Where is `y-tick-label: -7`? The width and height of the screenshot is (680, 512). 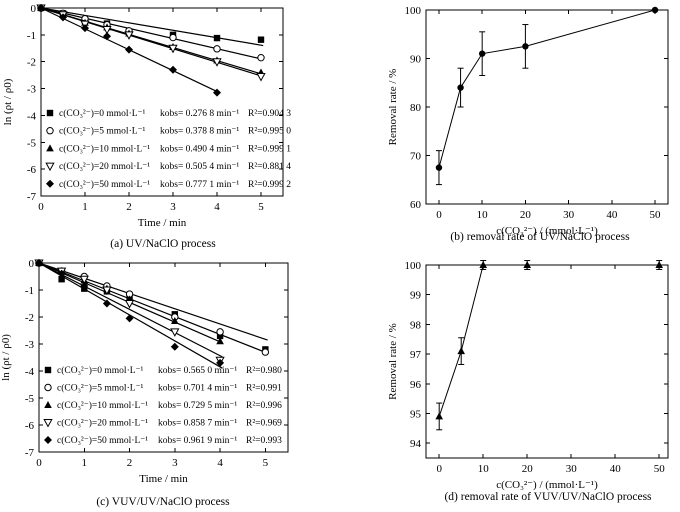
y-tick-label: -7 is located at coordinates (30, 453).